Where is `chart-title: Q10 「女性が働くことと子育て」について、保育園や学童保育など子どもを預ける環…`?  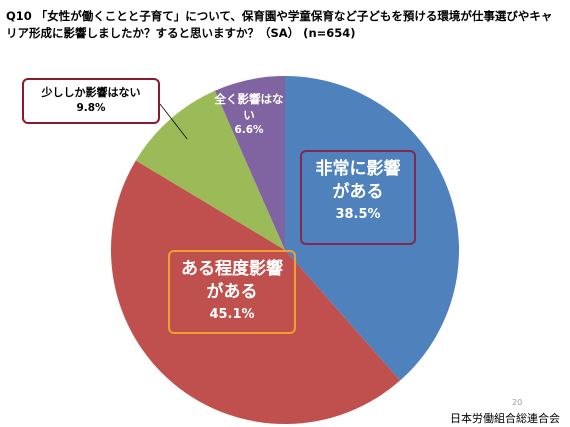
chart-title: Q10 「女性が働くことと子育て」について、保育園や学童保育など子どもを預ける環… is located at coordinates (279, 24).